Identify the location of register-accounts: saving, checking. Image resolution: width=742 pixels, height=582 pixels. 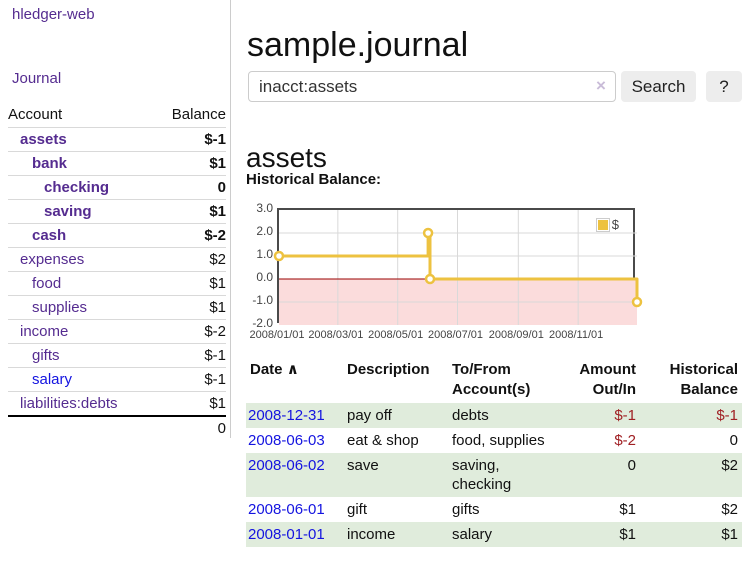
(482, 475).